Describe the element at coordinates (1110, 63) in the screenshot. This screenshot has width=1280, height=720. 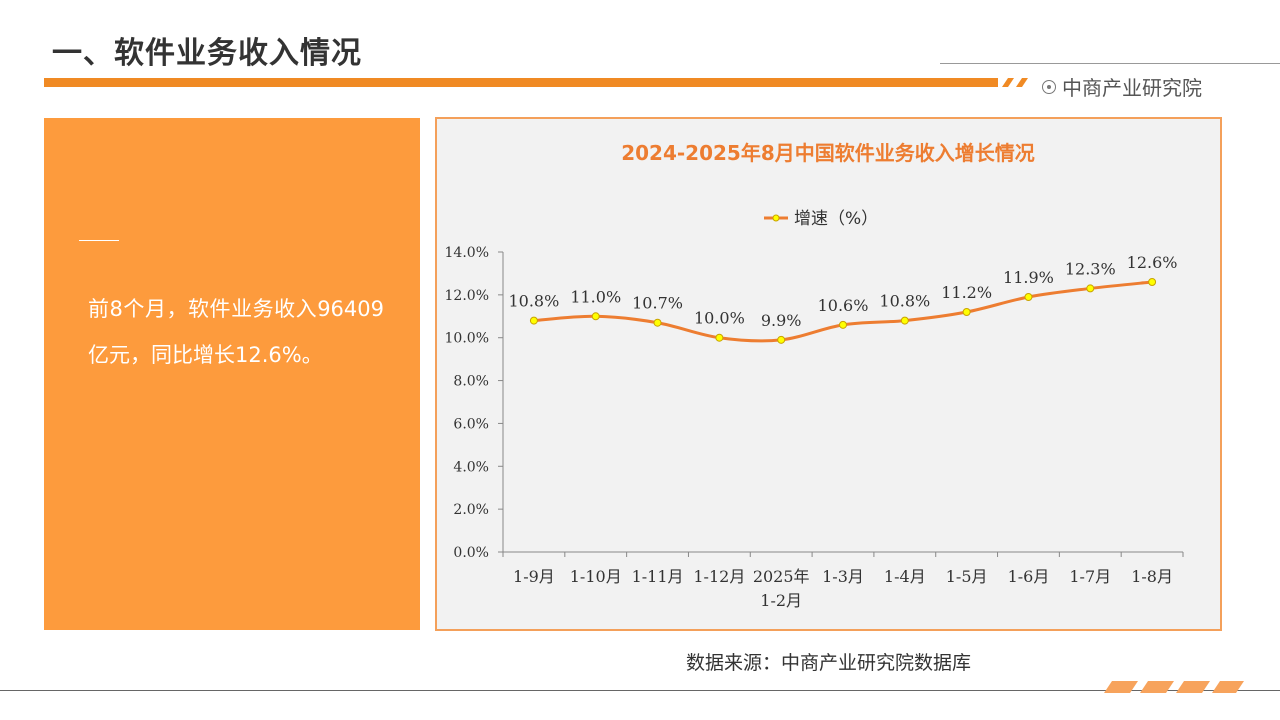
I see `title-divider-line` at that location.